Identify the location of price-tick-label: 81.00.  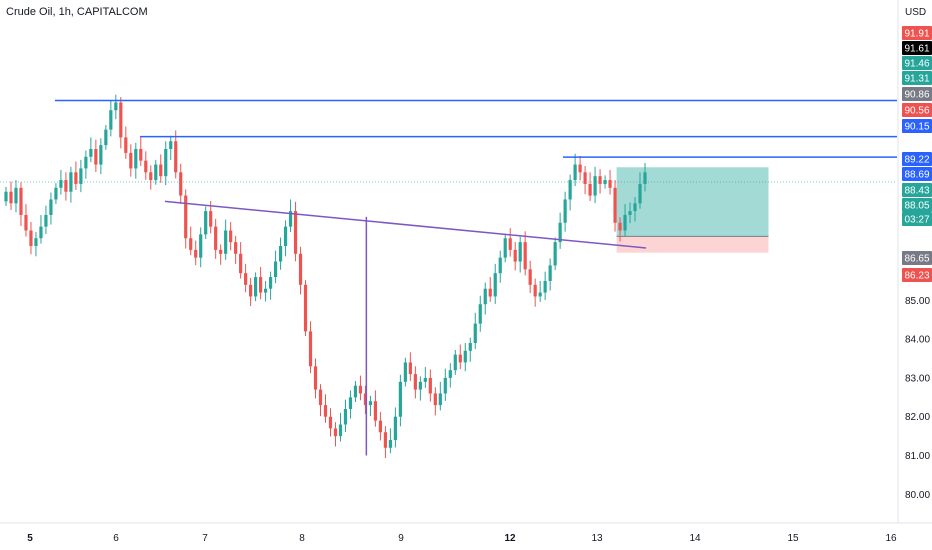
(917, 456).